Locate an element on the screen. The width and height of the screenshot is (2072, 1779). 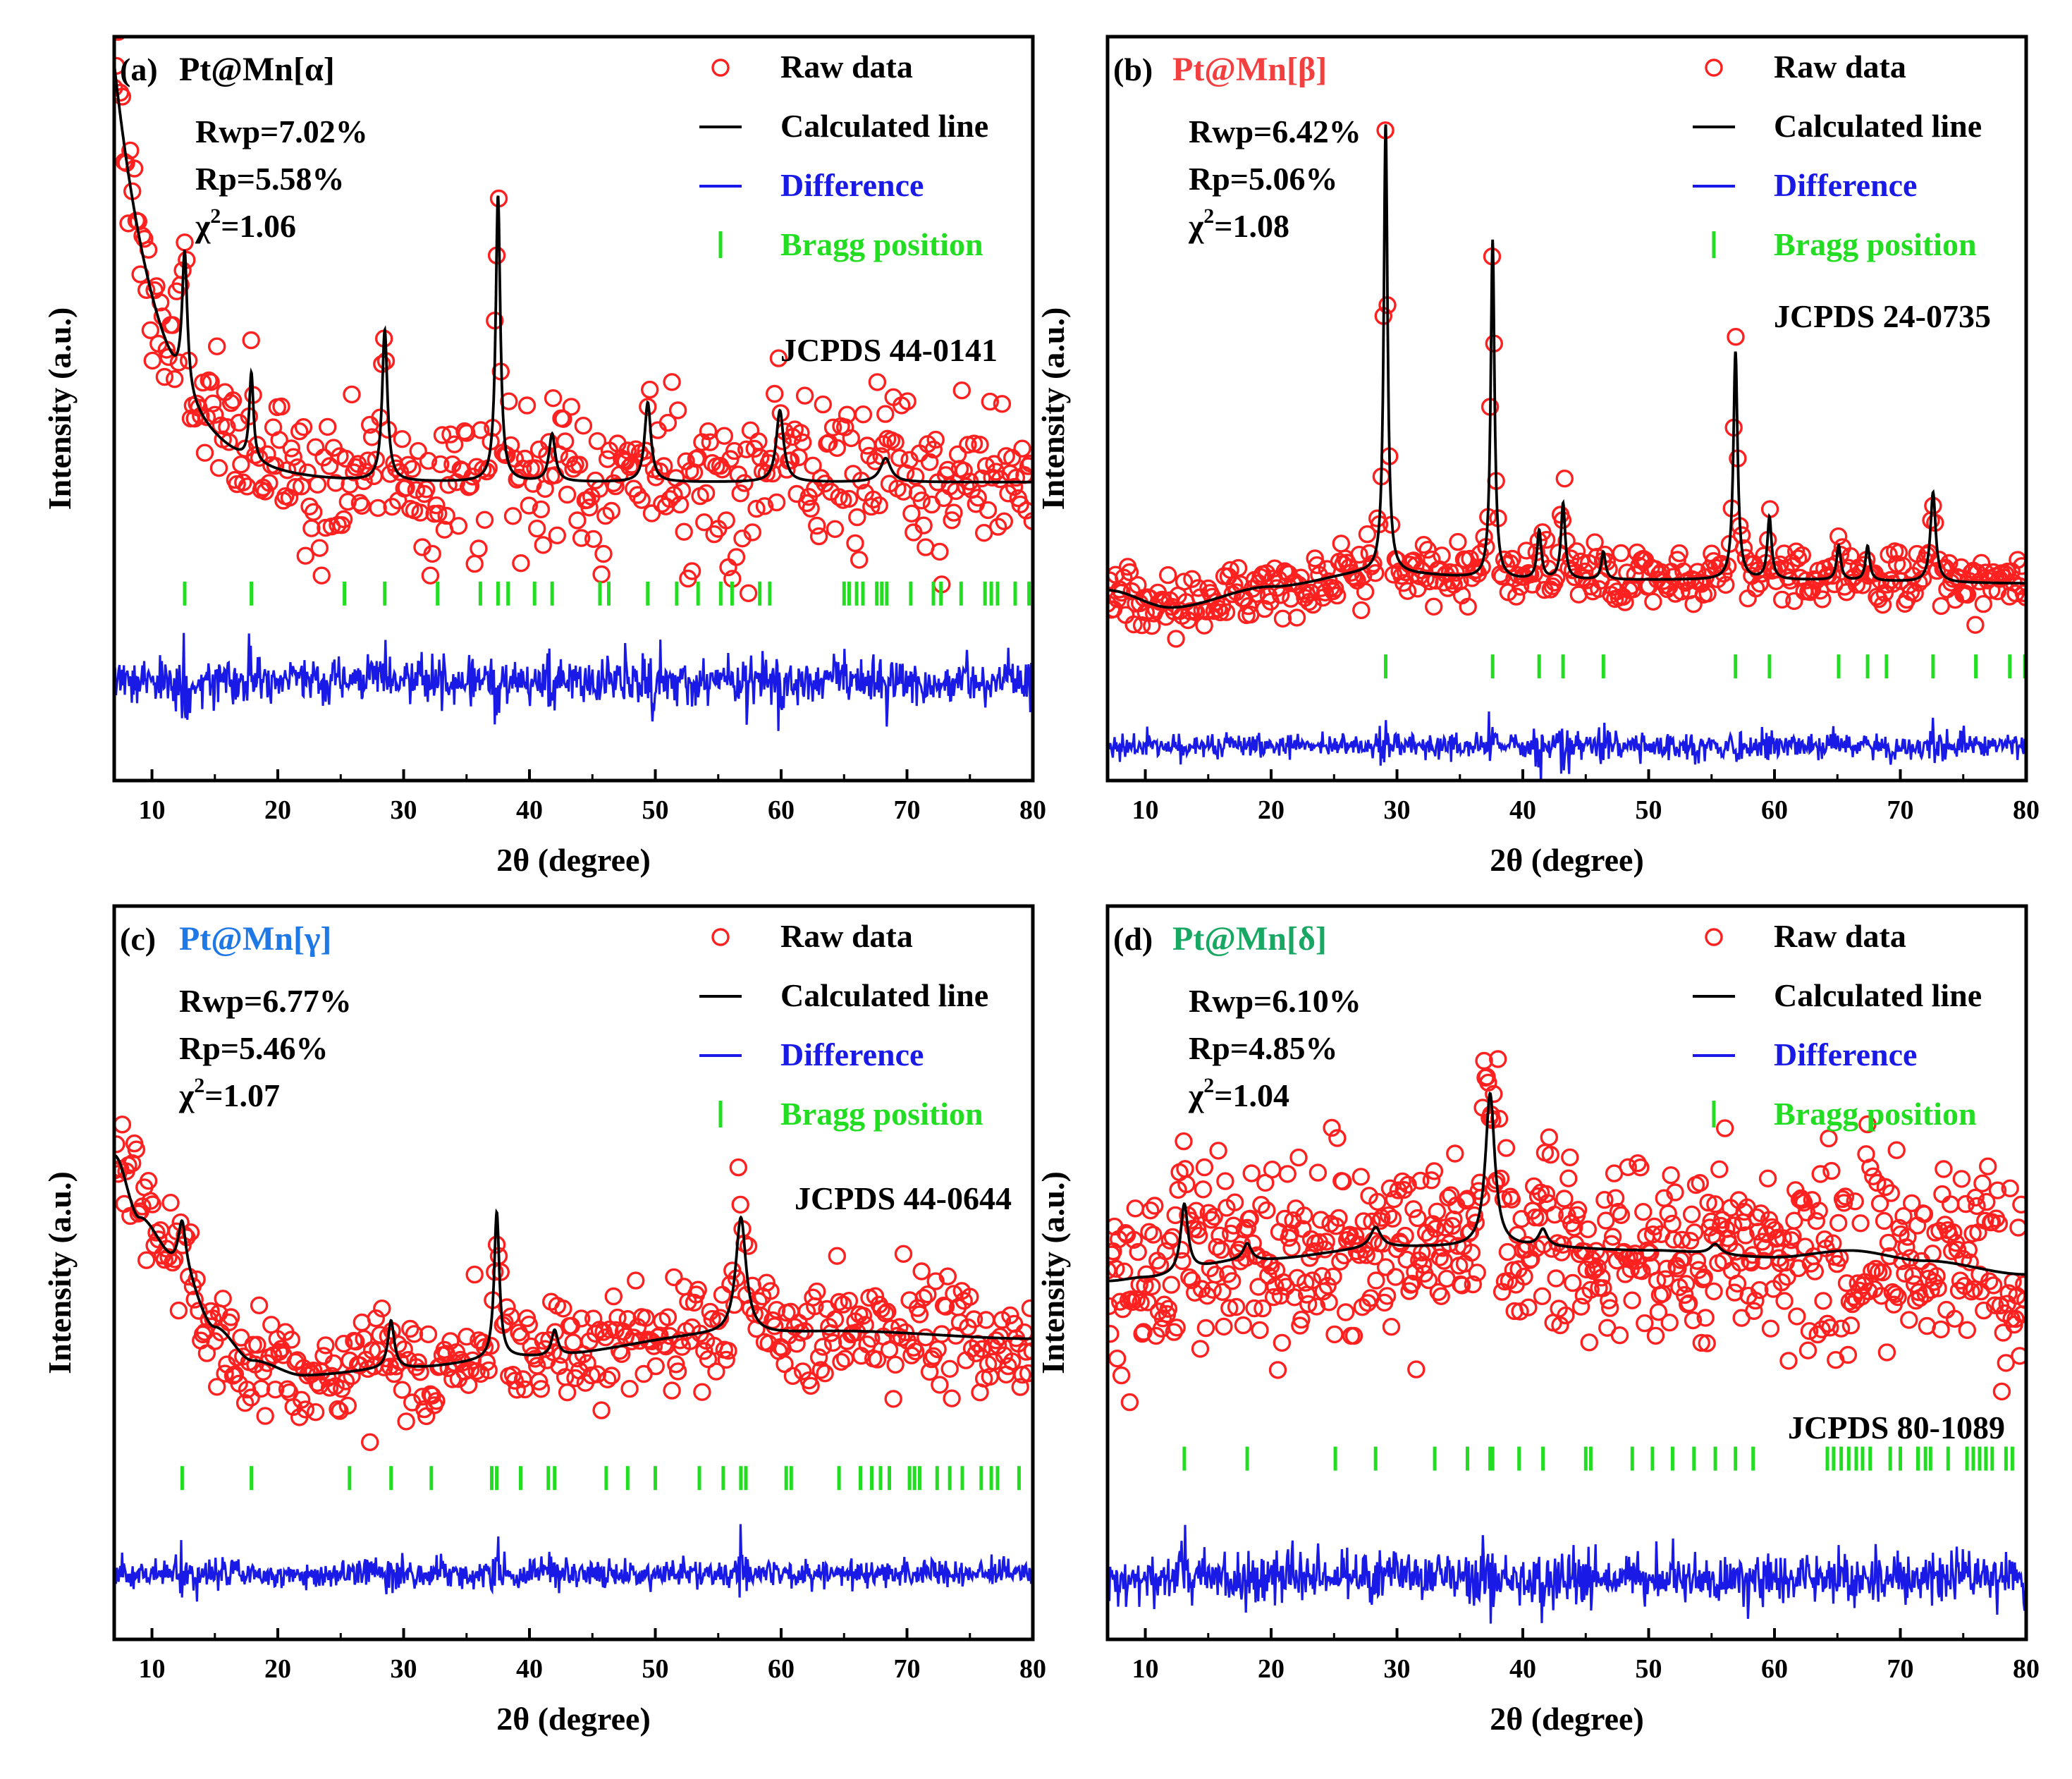
sample-title: Pt@Mn[δ] is located at coordinates (1249, 939).